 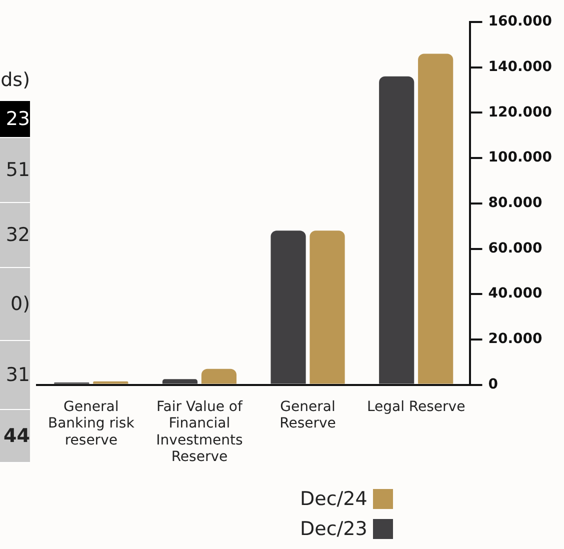 What do you see at coordinates (334, 529) in the screenshot?
I see `legend-label: Dec/23` at bounding box center [334, 529].